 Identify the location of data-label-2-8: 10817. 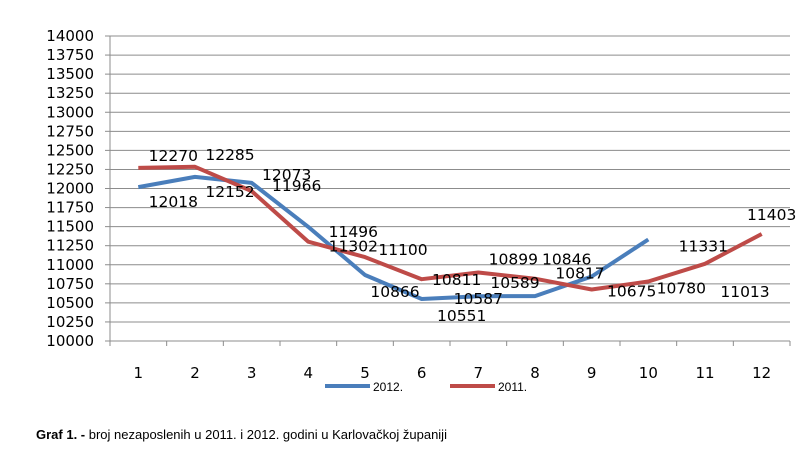
(579, 274).